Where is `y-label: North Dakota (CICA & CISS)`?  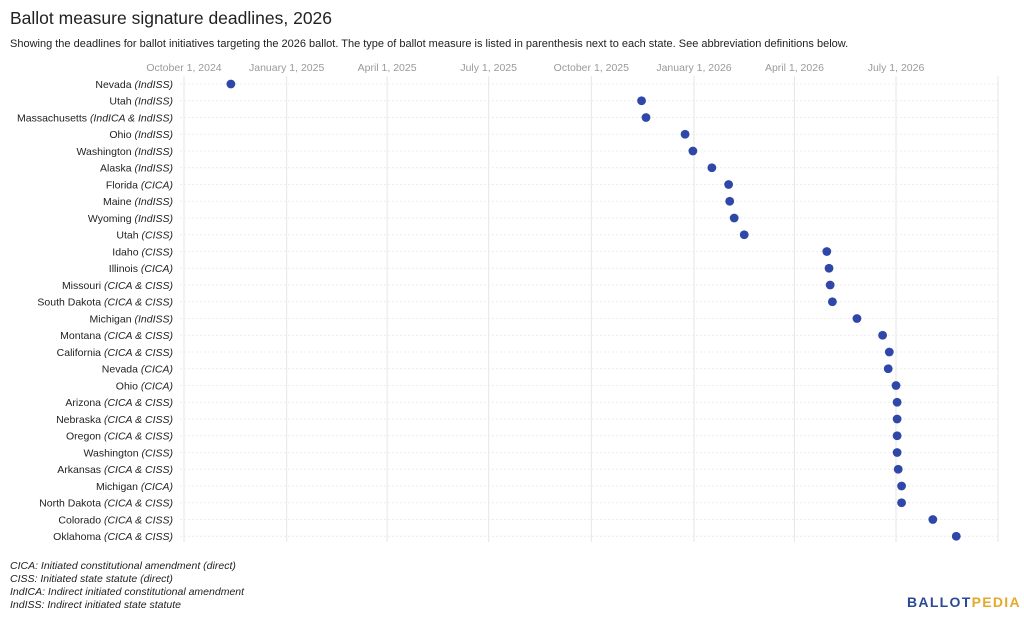
y-label: North Dakota (CICA & CISS) is located at coordinates (106, 504).